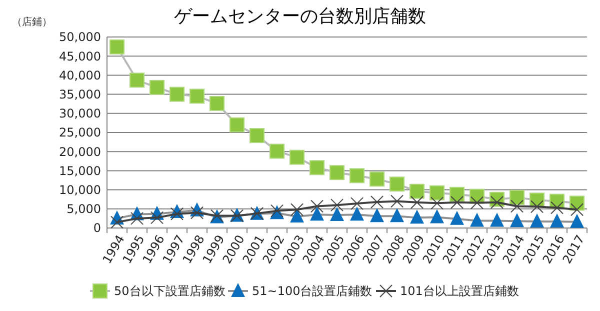  Describe the element at coordinates (80, 133) in the screenshot. I see `y-tick-label: 25,000` at that location.